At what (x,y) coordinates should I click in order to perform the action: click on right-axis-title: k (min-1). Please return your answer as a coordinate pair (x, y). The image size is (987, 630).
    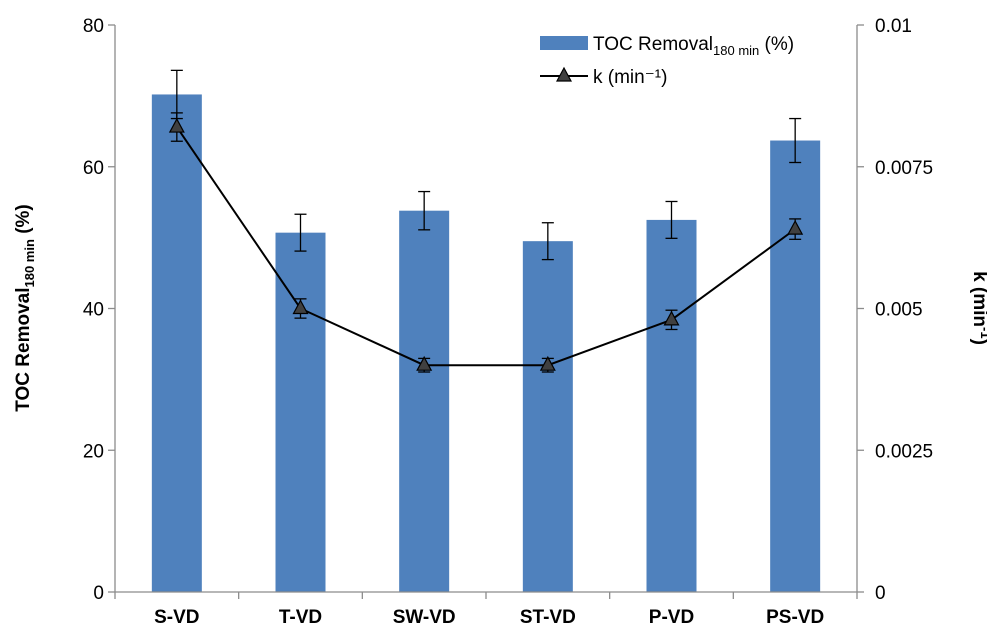
    Looking at the image, I should click on (978, 308).